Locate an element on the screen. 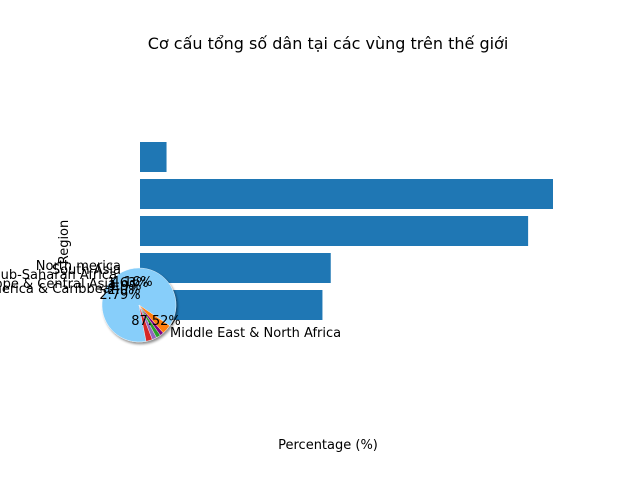  pie-label-2: Europe & Central Asia is located at coordinates (58, 284).